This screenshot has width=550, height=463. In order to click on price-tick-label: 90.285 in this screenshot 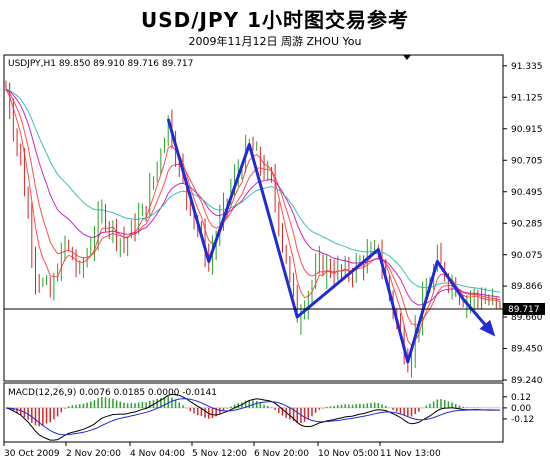, I will do `click(527, 224)`.